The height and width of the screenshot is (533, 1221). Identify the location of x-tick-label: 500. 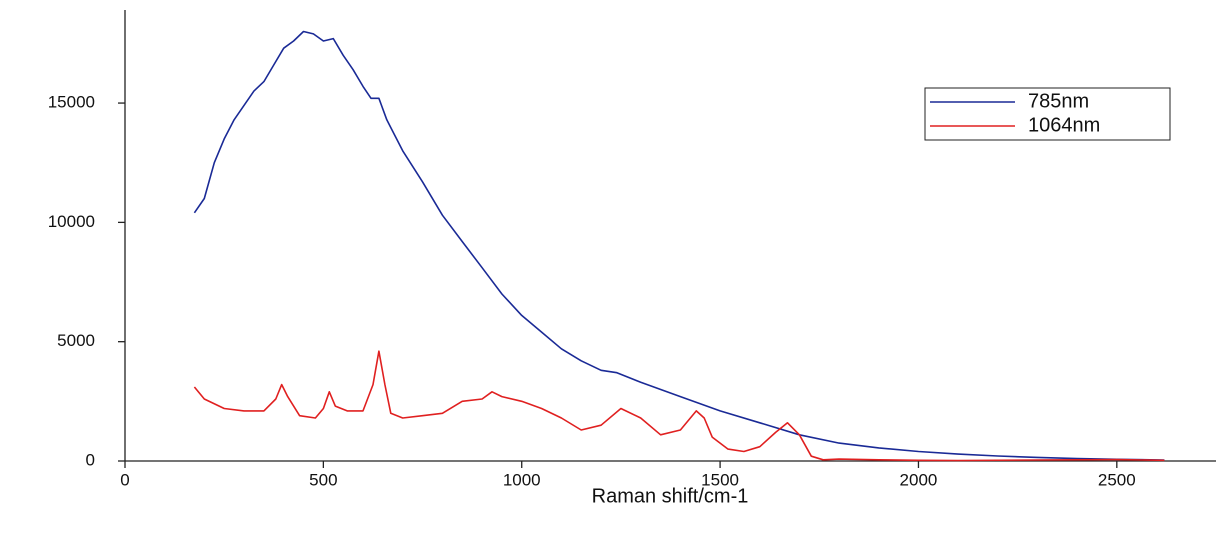
(323, 479).